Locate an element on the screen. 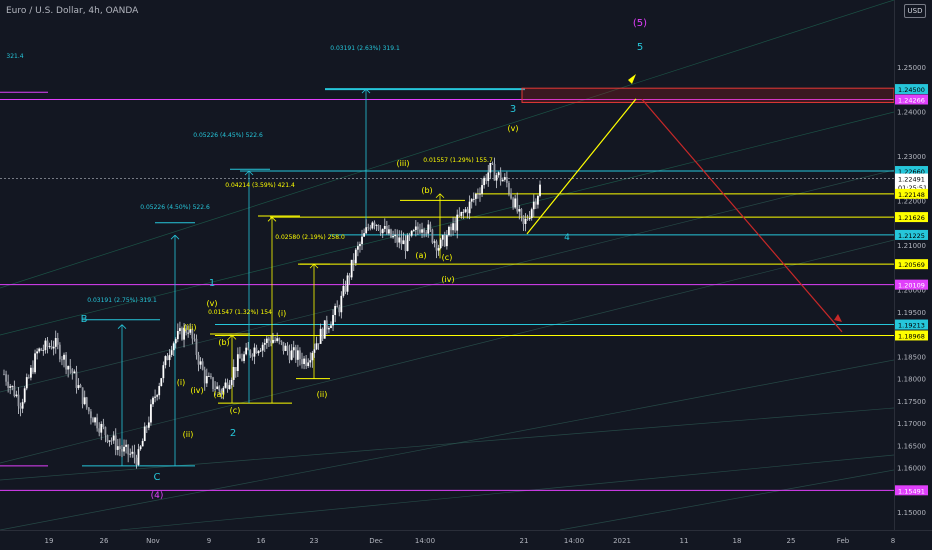 The height and width of the screenshot is (550, 932). currency-button: USD is located at coordinates (915, 11).